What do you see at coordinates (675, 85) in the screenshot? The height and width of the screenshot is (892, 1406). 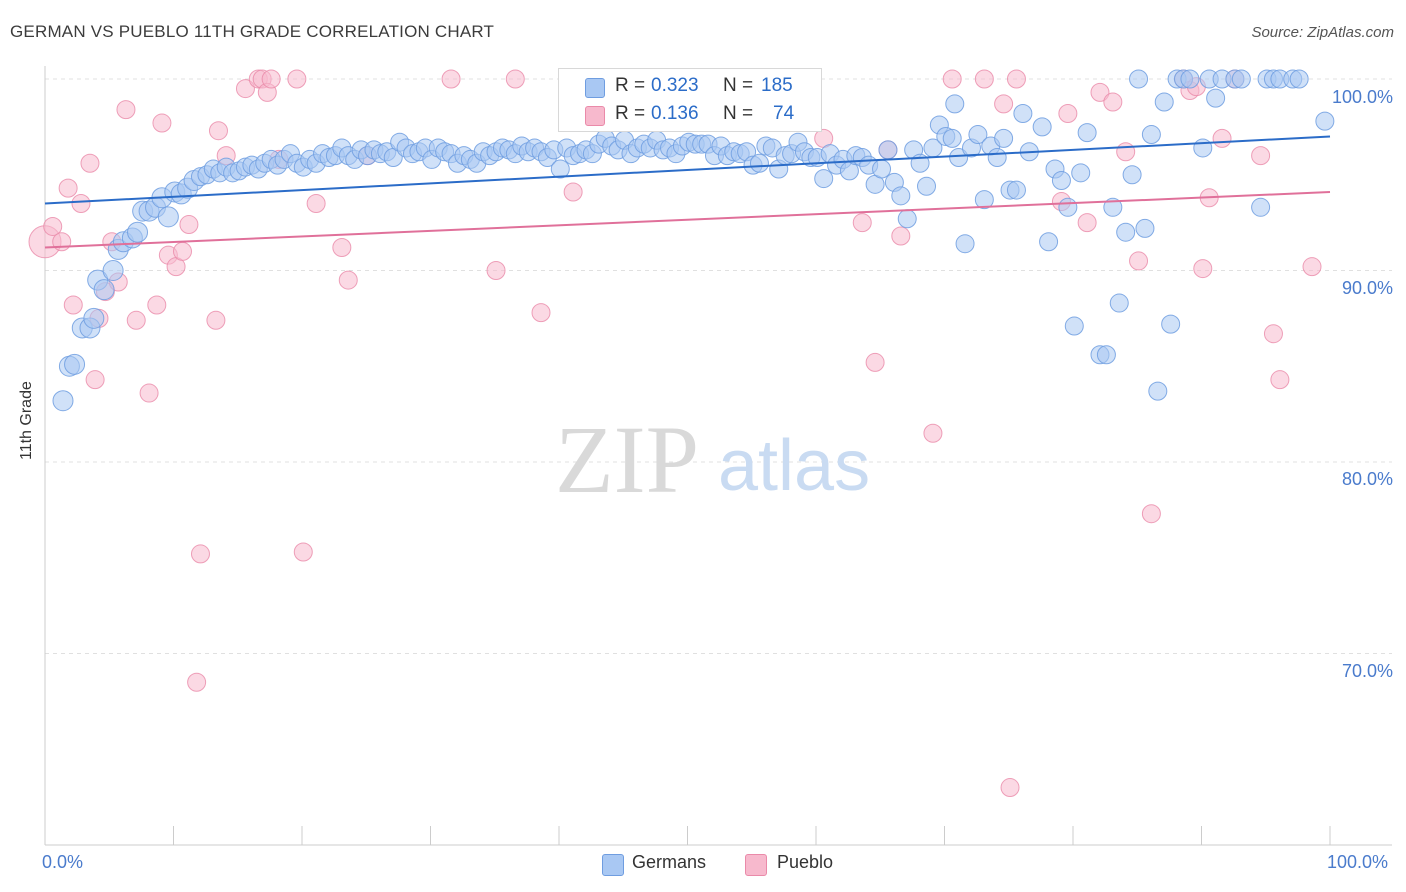 I see `germans-r-value: 0.323` at bounding box center [675, 85].